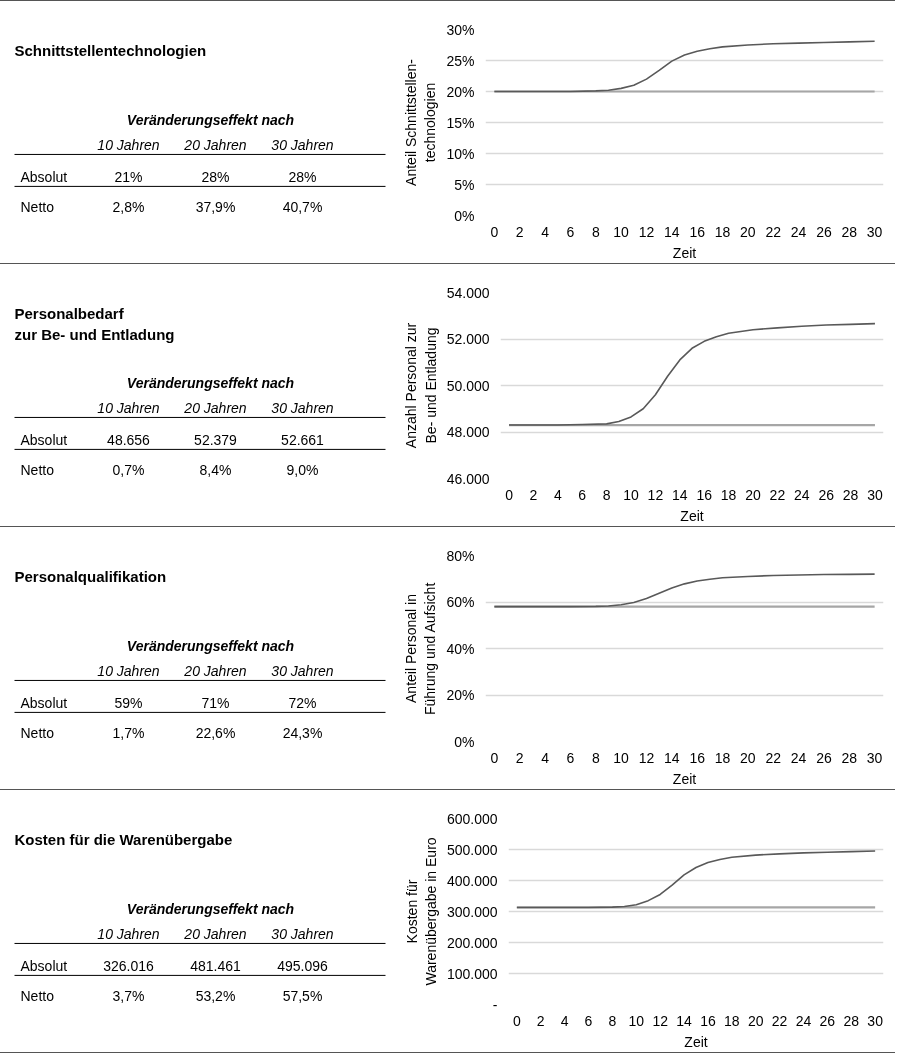 The width and height of the screenshot is (905, 1063). What do you see at coordinates (216, 966) in the screenshot?
I see `text: 481.461` at bounding box center [216, 966].